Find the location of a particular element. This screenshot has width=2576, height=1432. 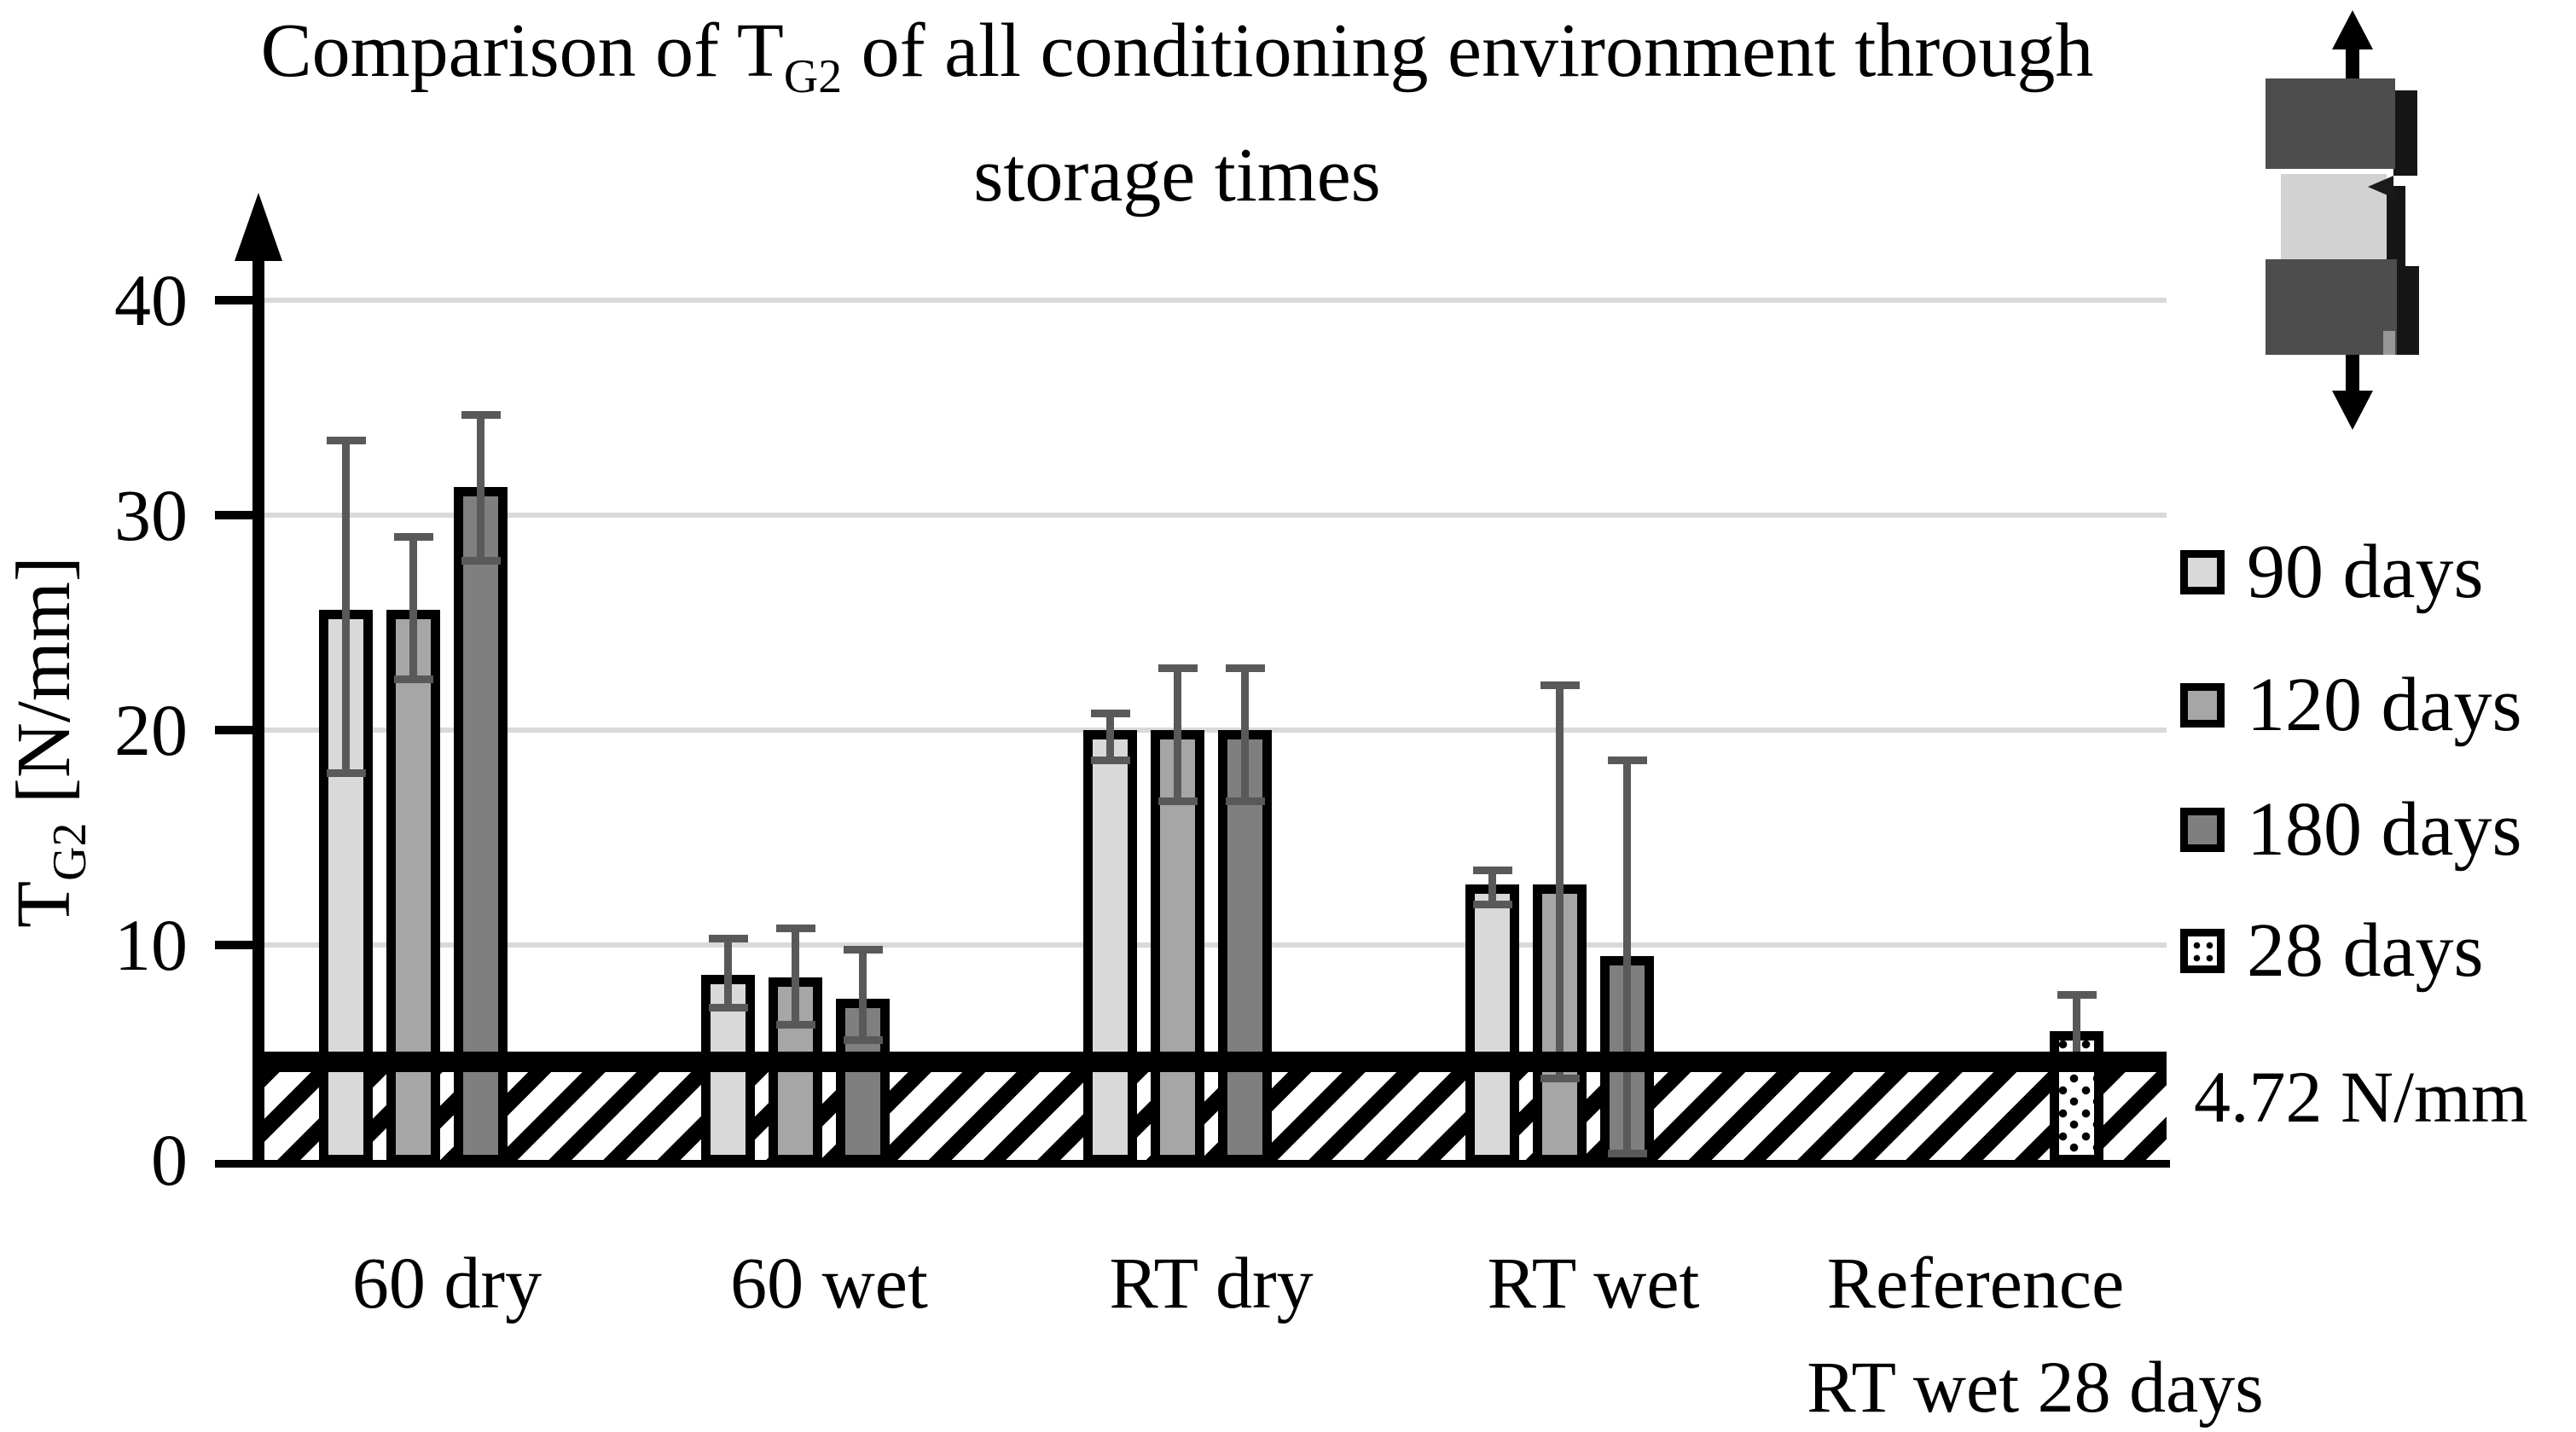

specimen-notch-icon is located at coordinates (2380, 187).